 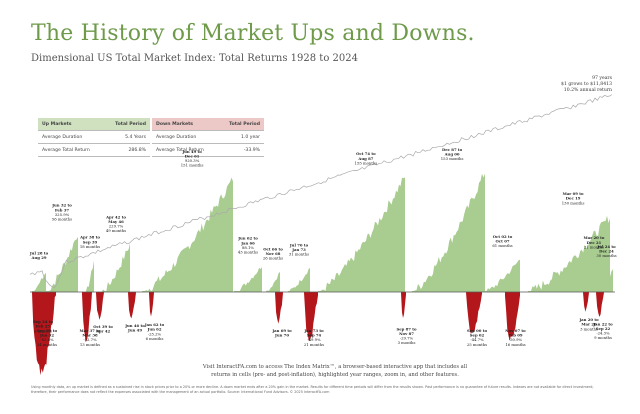 What do you see at coordinates (594, 242) in the screenshot?
I see `up-market-label: Dec 21` at bounding box center [594, 242].